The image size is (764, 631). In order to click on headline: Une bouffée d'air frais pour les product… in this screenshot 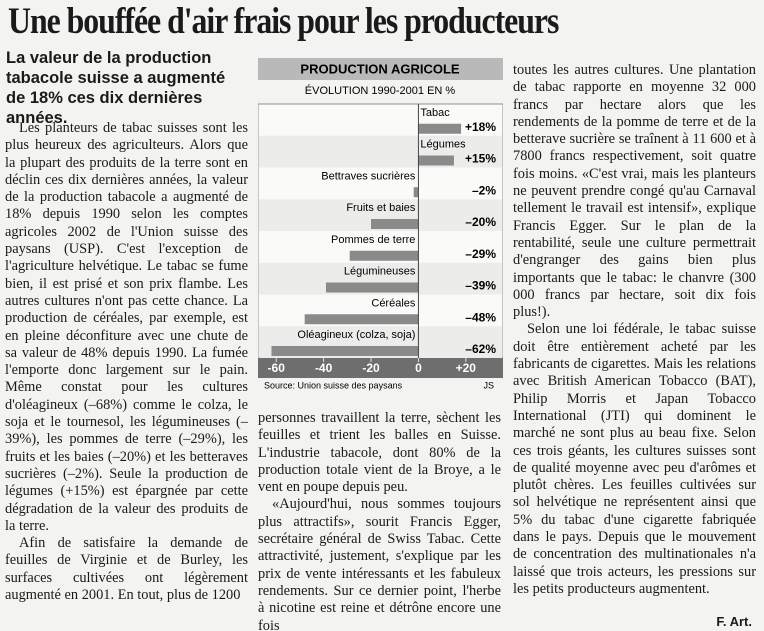, I will do `click(283, 21)`.